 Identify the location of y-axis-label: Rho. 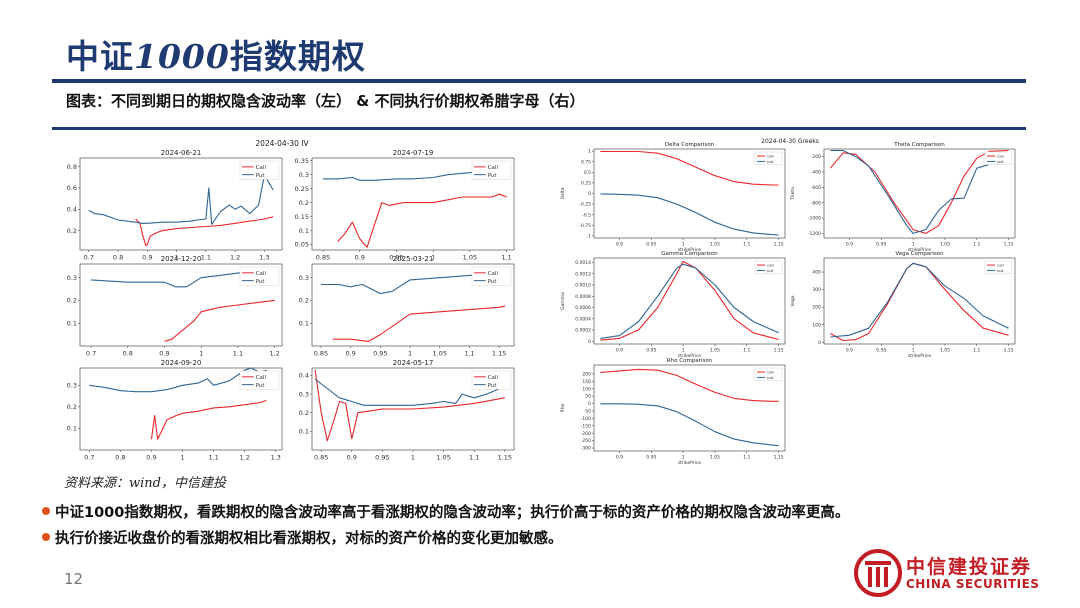
(563, 407).